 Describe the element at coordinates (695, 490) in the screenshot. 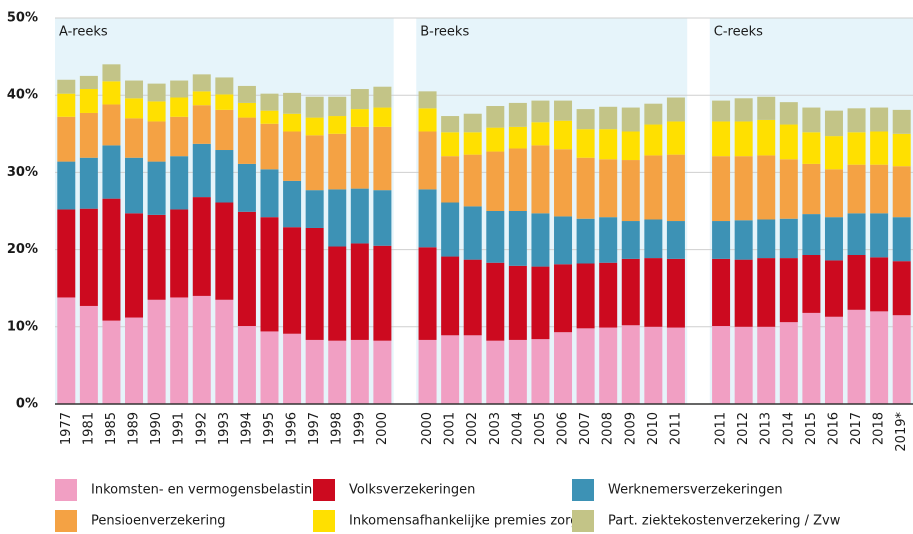

I see `legend-label: Werknemersverzekeringen` at that location.